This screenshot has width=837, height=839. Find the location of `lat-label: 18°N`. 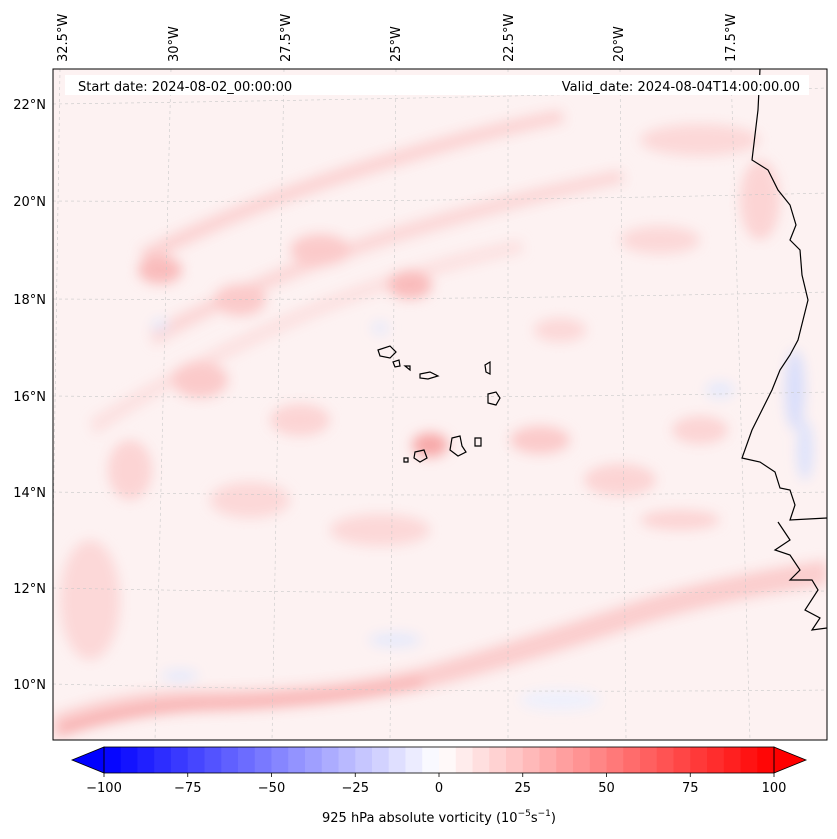

lat-label: 18°N is located at coordinates (29, 300).